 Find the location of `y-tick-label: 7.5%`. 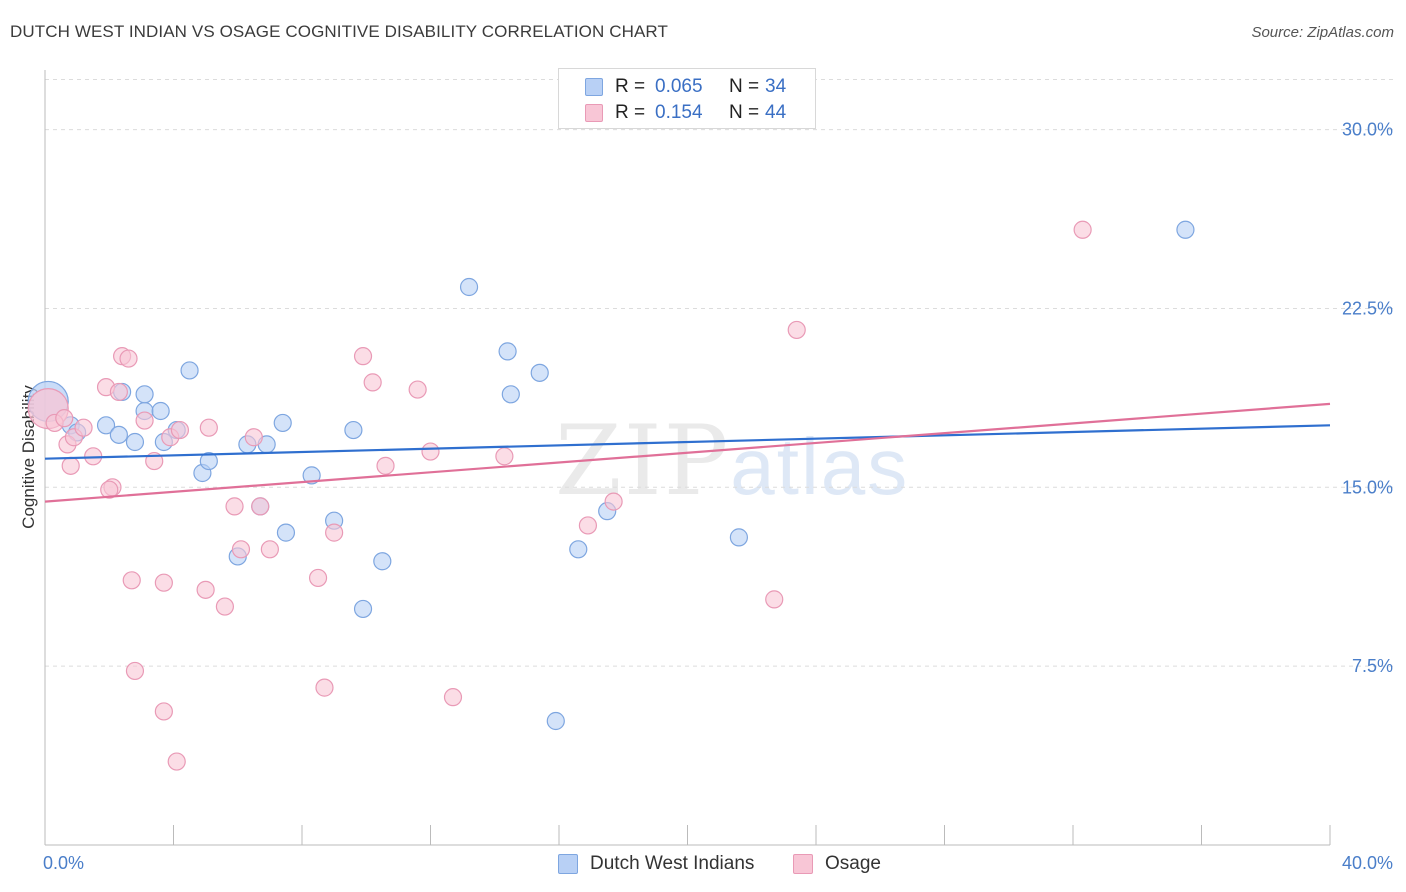

y-tick-label: 7.5% is located at coordinates (1372, 666).